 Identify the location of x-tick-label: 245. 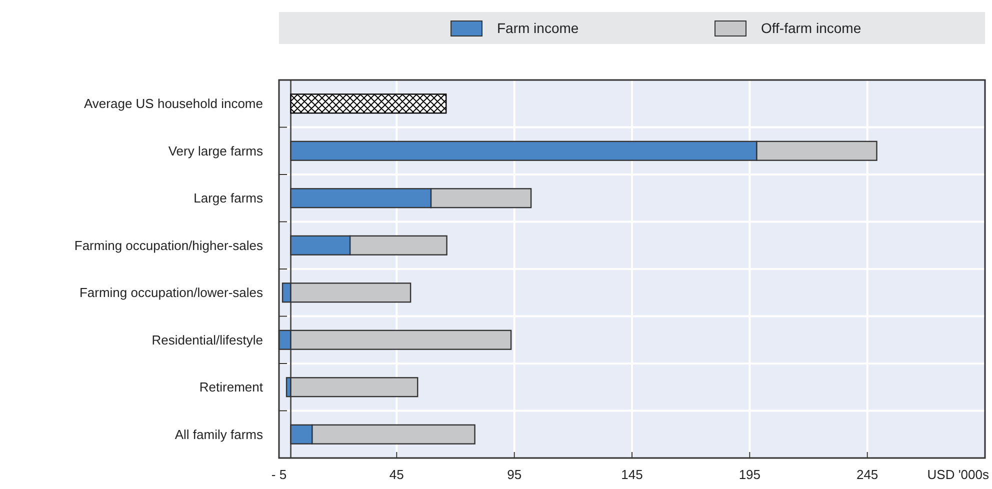
(867, 474).